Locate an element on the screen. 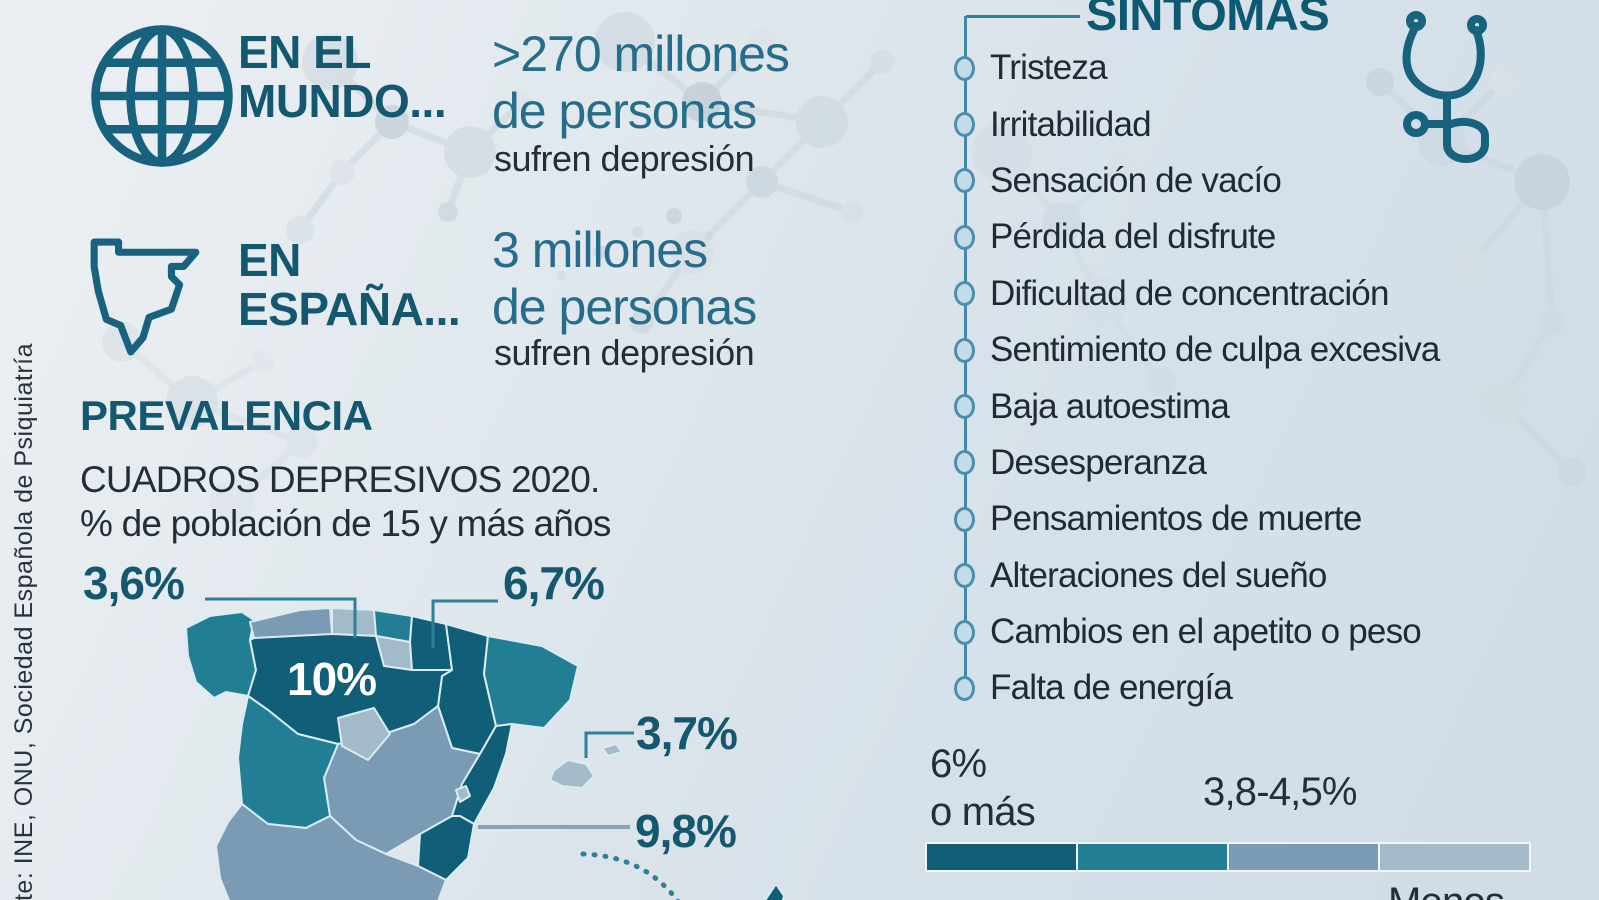 The height and width of the screenshot is (900, 1599). spain-stat-line1: 3 millones is located at coordinates (600, 250).